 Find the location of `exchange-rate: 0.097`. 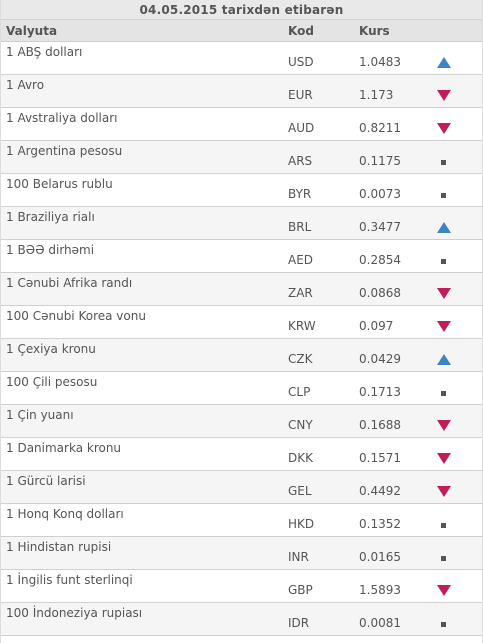

exchange-rate: 0.097 is located at coordinates (376, 326).